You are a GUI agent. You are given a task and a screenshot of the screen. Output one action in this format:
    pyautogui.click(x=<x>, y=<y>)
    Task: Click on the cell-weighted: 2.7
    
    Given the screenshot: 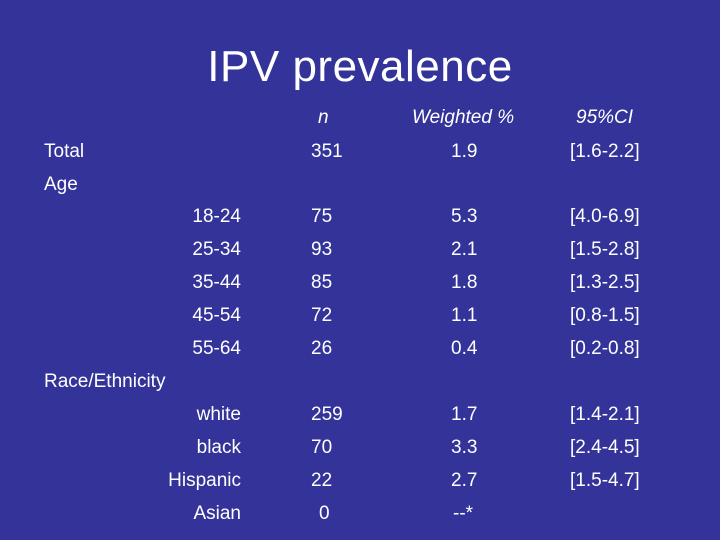 What is the action you would take?
    pyautogui.click(x=464, y=480)
    